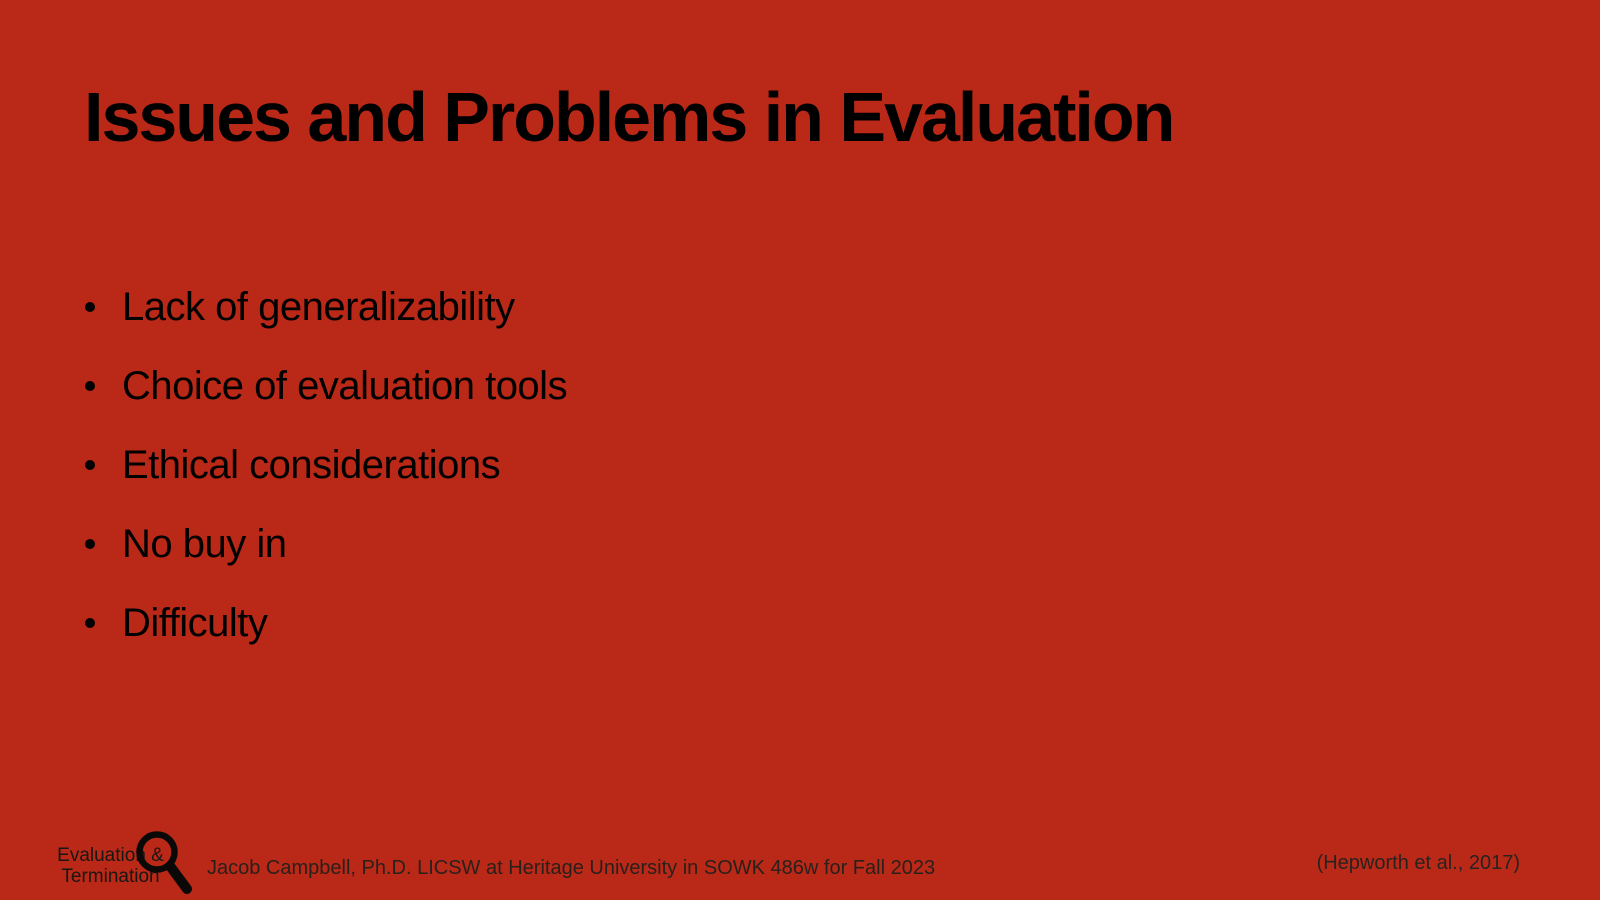  I want to click on list-item: Difficulty, so click(326, 623).